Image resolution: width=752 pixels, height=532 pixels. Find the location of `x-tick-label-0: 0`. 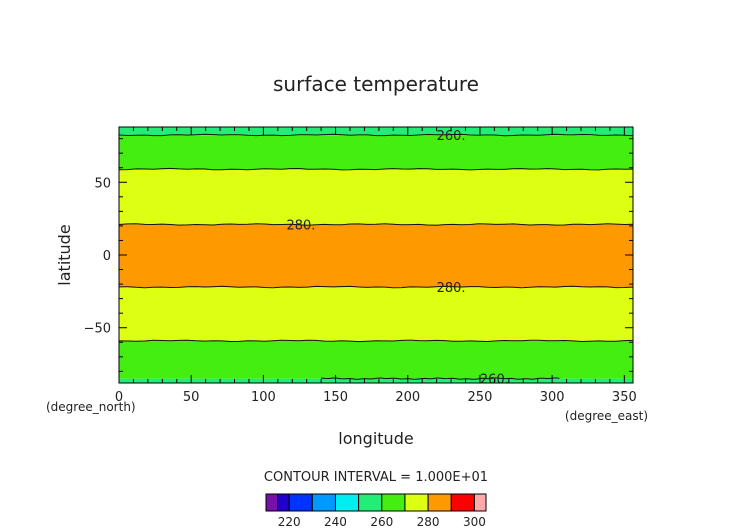

x-tick-label-0: 0 is located at coordinates (119, 397).